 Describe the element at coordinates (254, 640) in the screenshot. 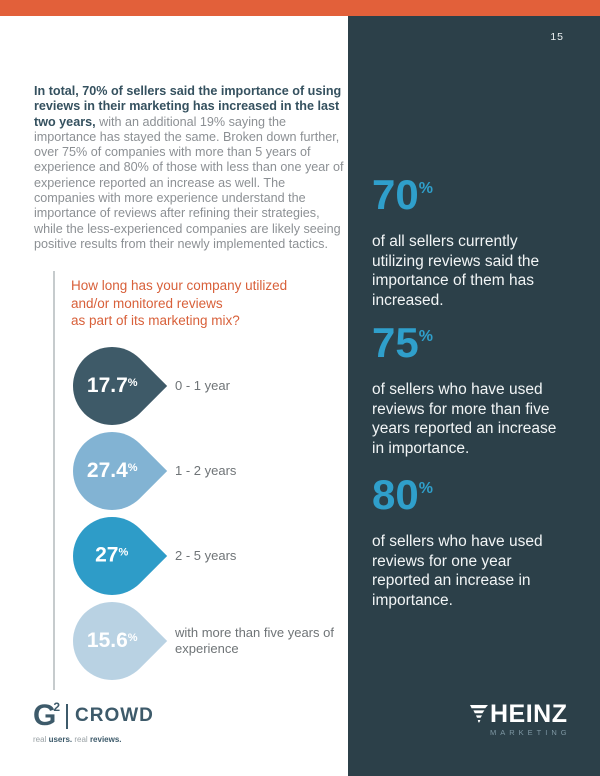

I see `bubble-label: with more than five years of experience` at that location.